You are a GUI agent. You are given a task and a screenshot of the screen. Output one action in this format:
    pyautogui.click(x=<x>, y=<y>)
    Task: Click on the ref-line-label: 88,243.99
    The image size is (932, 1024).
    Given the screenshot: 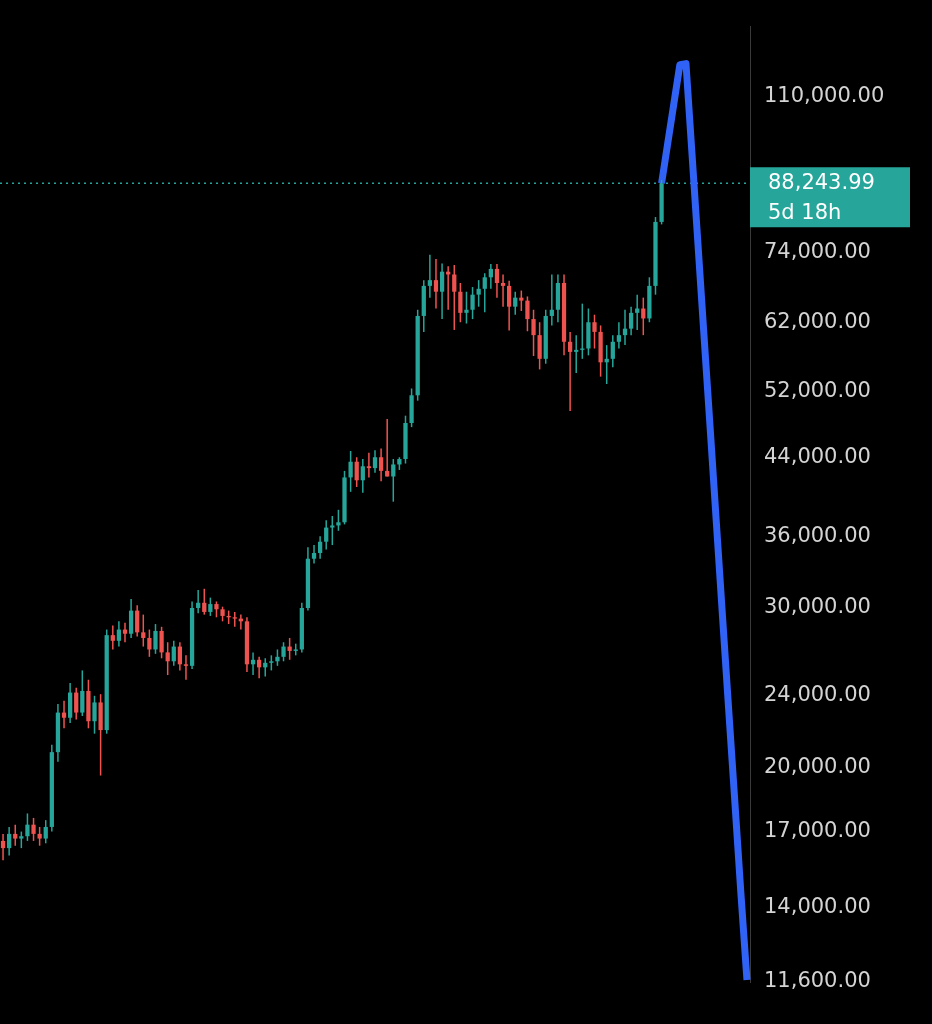 What is the action you would take?
    pyautogui.click(x=821, y=181)
    